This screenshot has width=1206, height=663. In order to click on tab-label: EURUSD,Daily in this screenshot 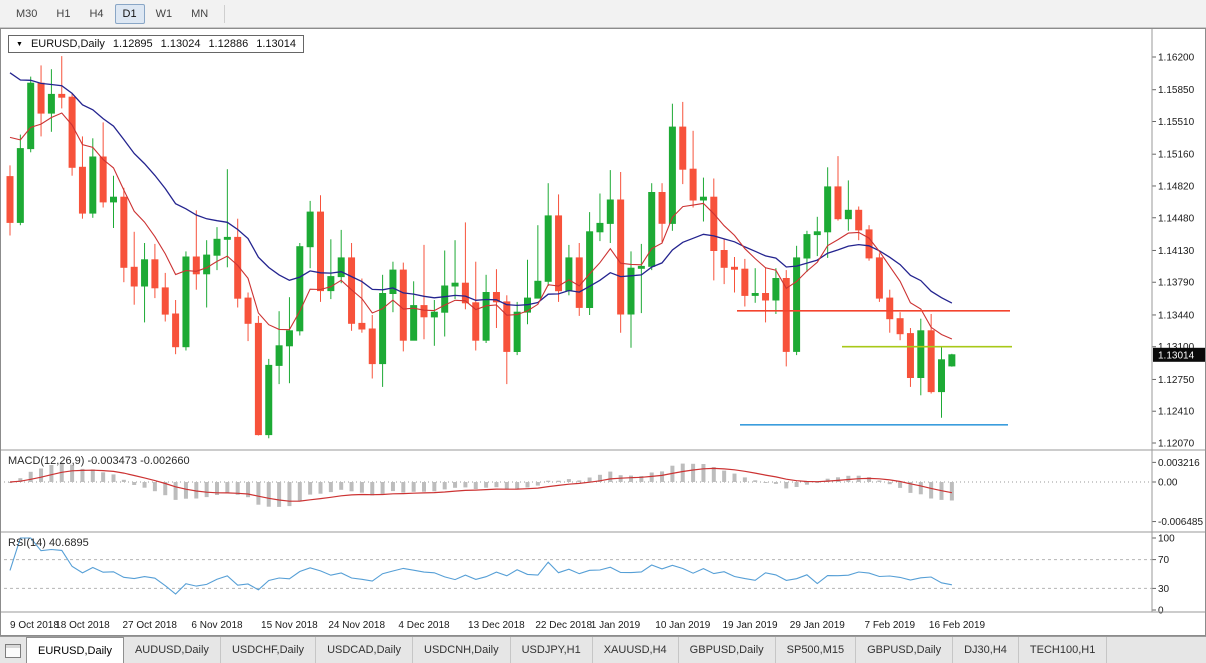, I will do `click(75, 650)`.